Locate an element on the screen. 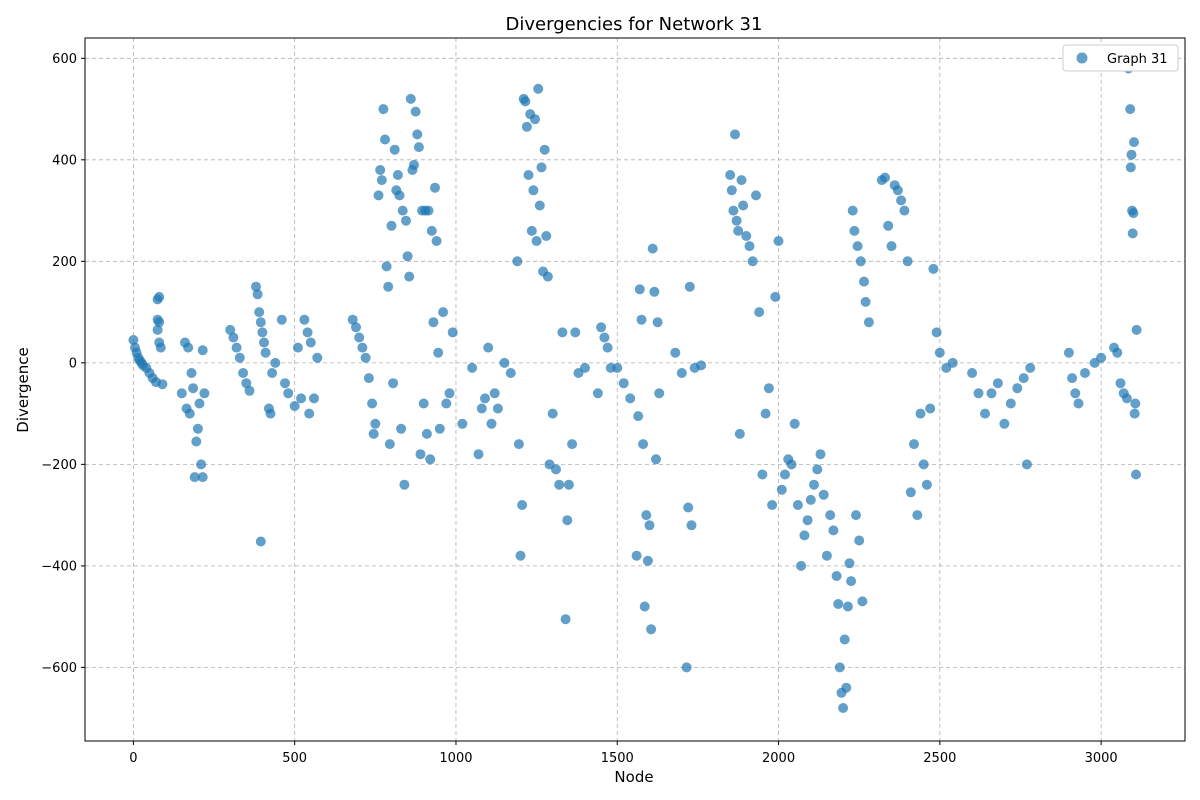  legend-marker is located at coordinates (1082, 58).